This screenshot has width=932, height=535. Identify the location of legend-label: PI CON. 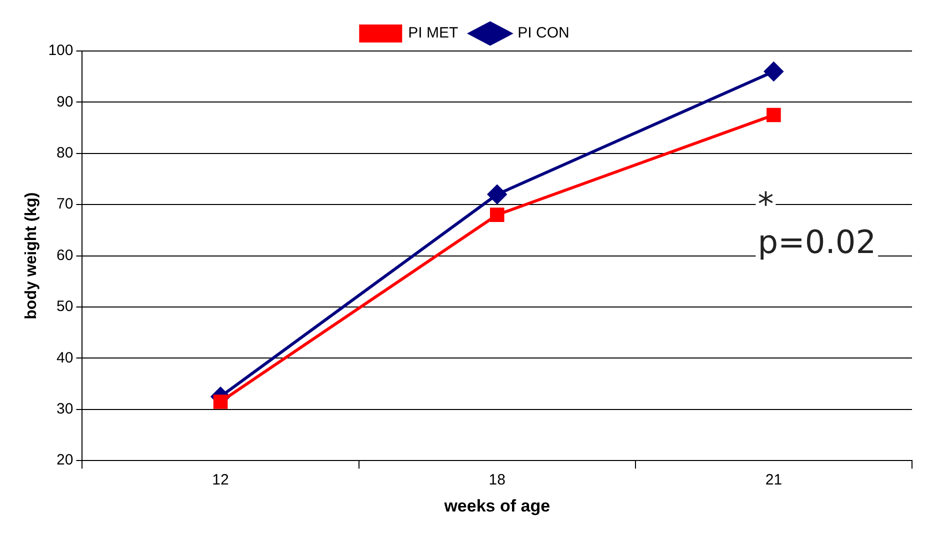
(544, 33).